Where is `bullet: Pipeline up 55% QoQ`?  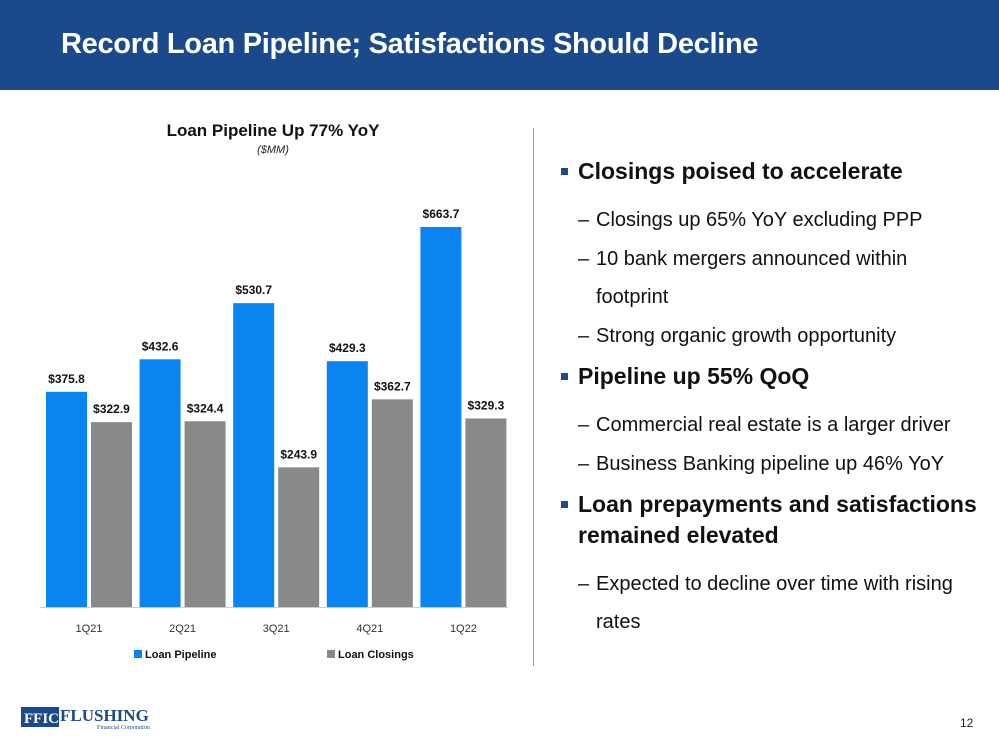
bullet: Pipeline up 55% QoQ is located at coordinates (770, 376).